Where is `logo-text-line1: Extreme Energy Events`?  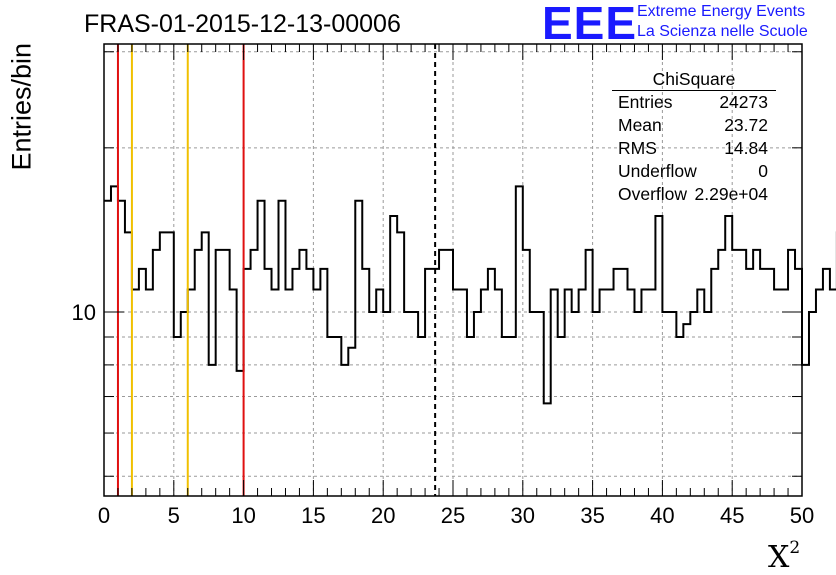
logo-text-line1: Extreme Energy Events is located at coordinates (721, 11).